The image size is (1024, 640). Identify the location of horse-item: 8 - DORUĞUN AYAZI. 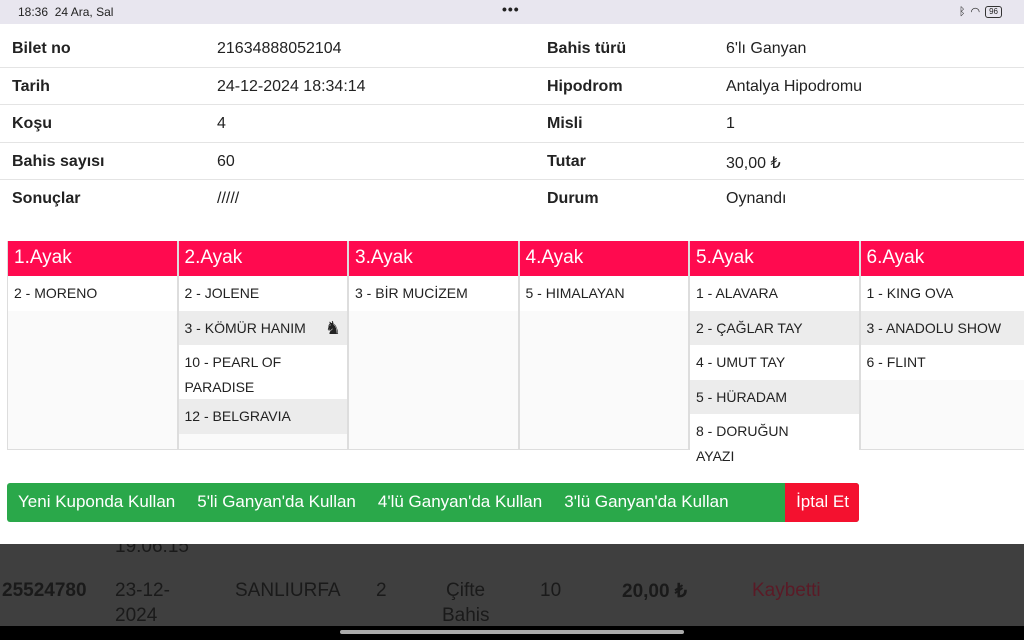
(774, 441).